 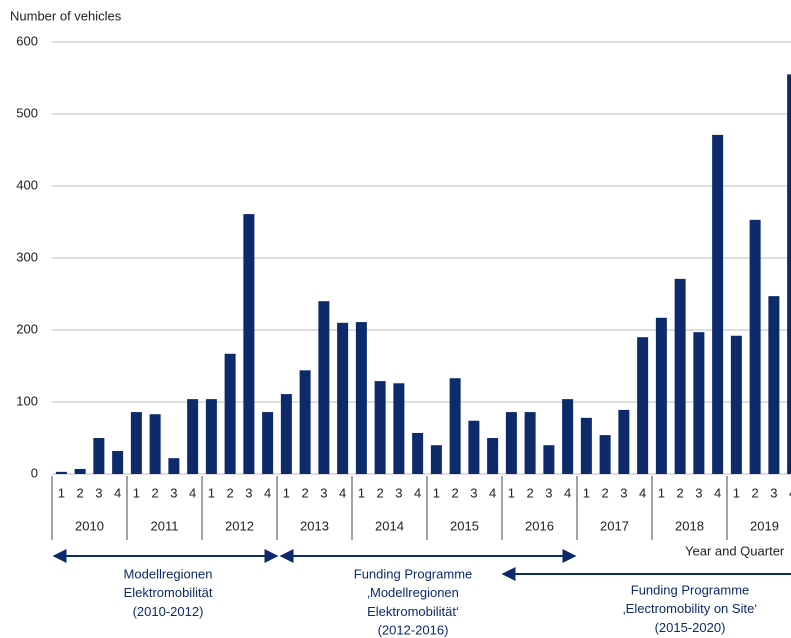 I want to click on annotation: (2015-2020), so click(x=690, y=627).